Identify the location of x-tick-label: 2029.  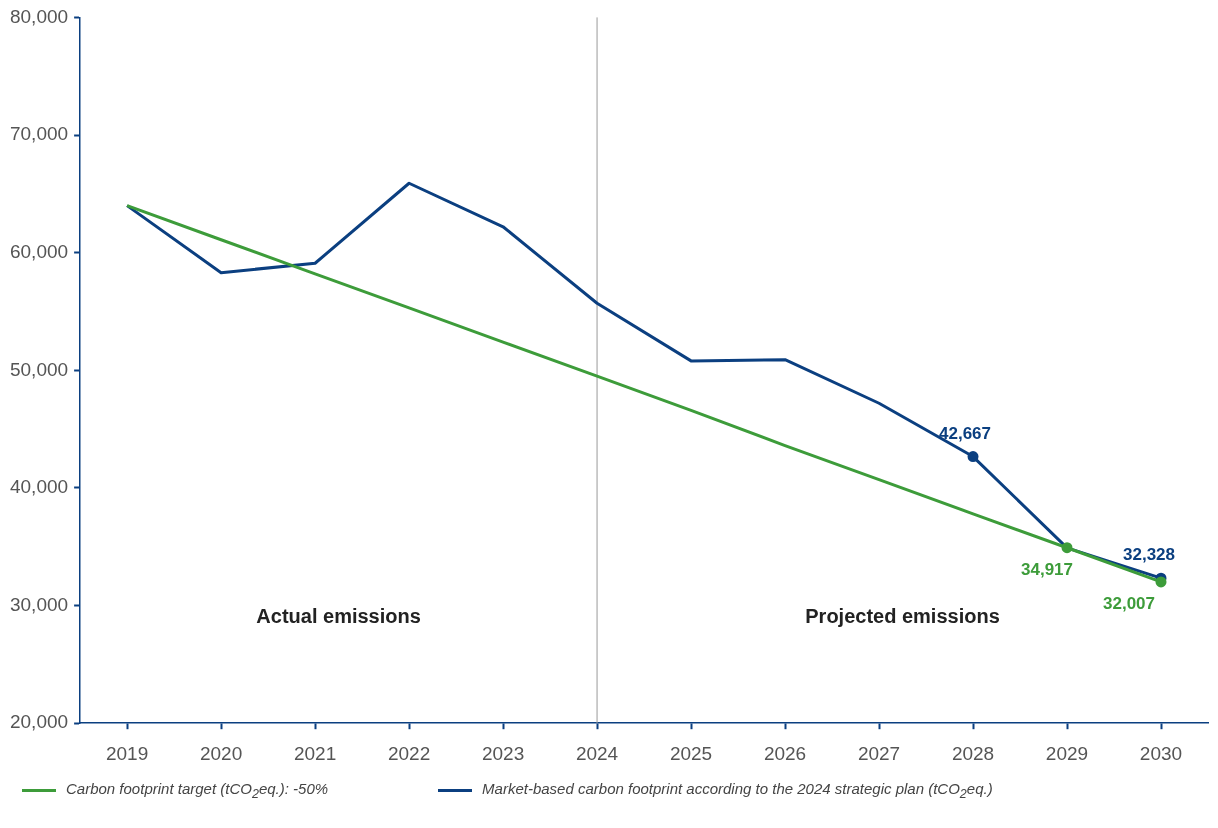
(1067, 753).